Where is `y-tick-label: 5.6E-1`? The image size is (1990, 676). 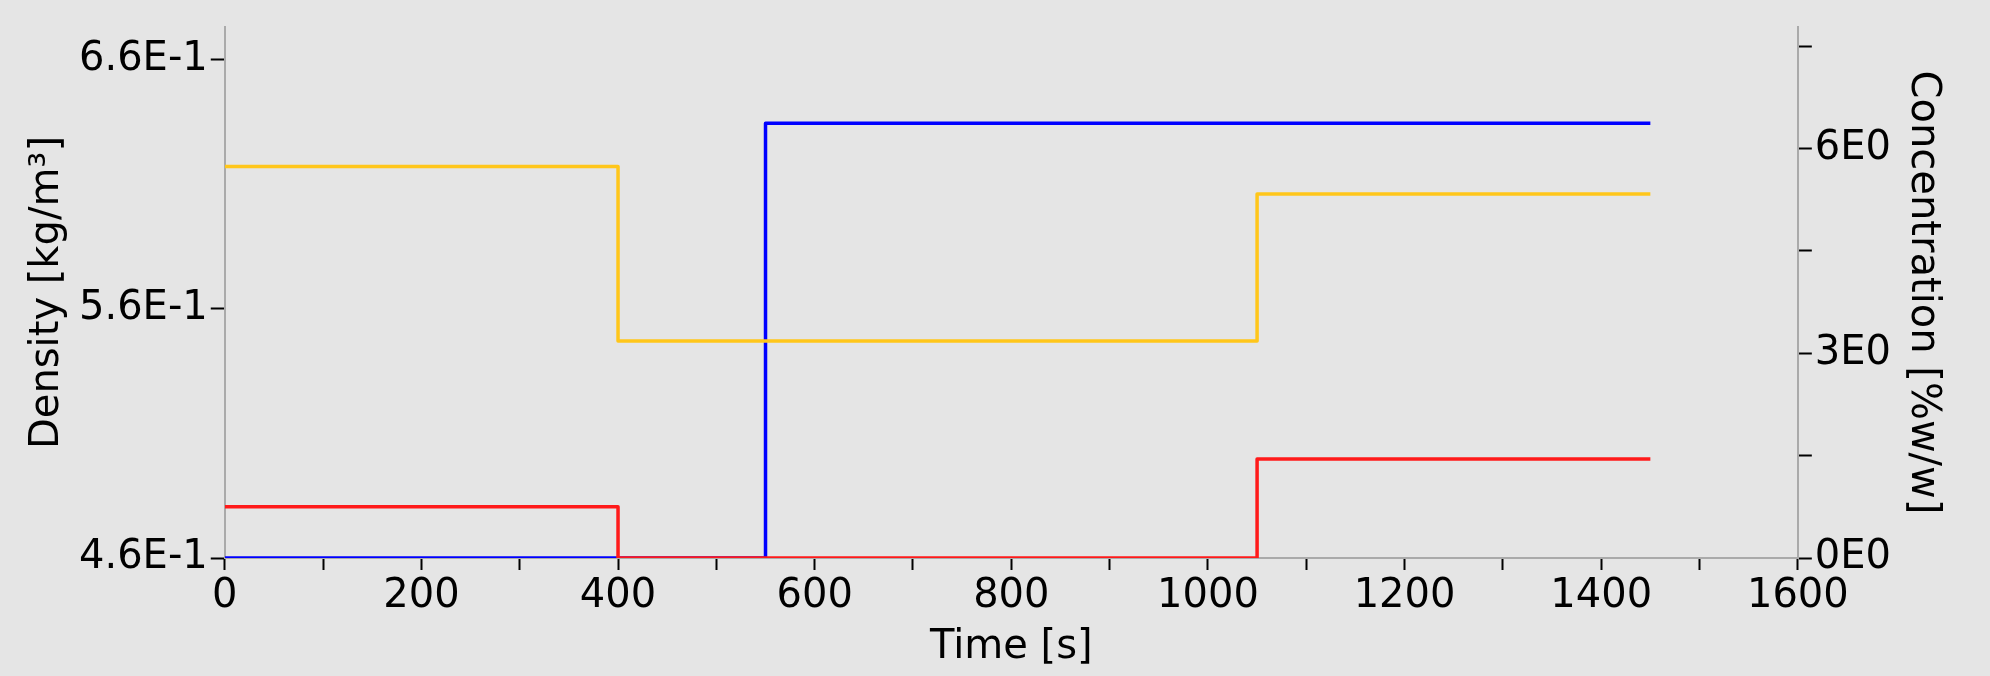
y-tick-label: 5.6E-1 is located at coordinates (143, 305).